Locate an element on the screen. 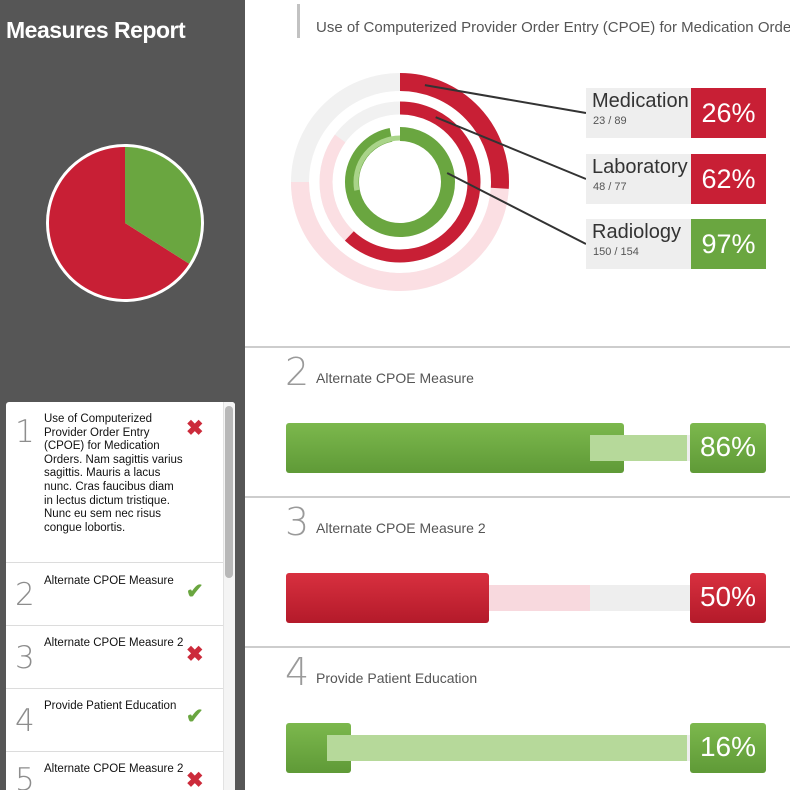  ring-highlight-radiology is located at coordinates (377, 163).